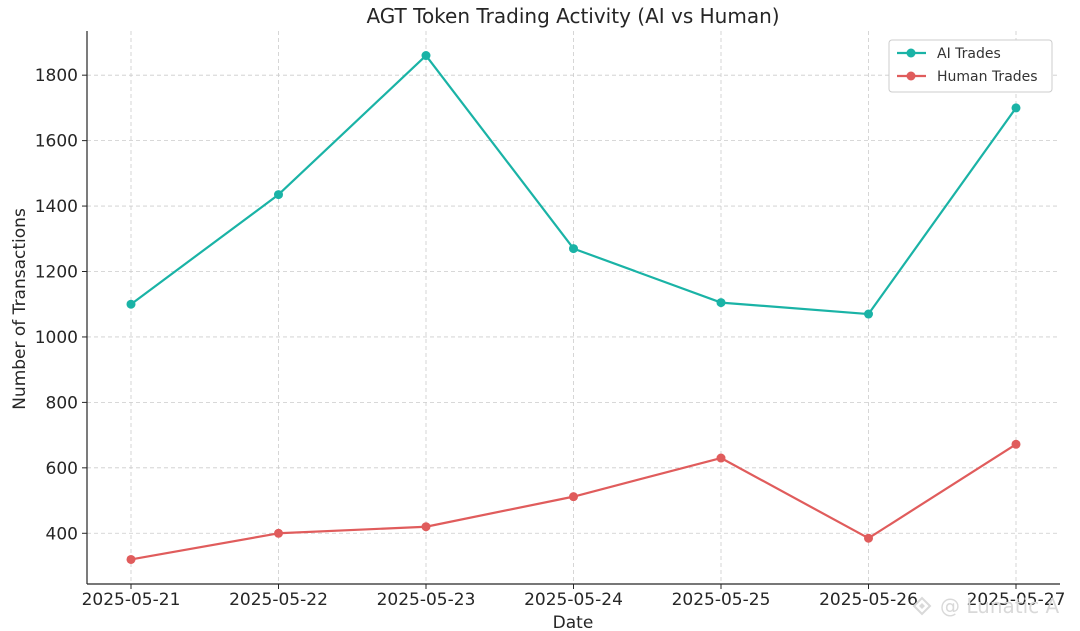  What do you see at coordinates (56, 142) in the screenshot?
I see `y-tick-label: 1600` at bounding box center [56, 142].